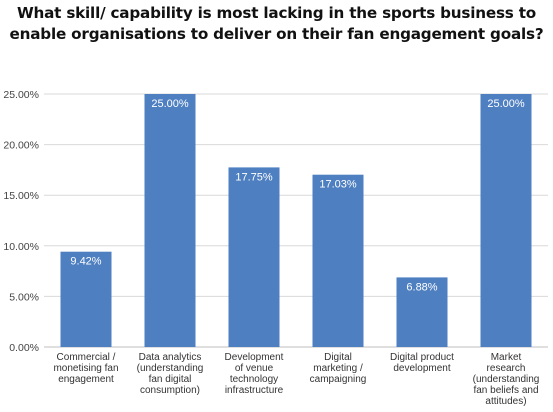 The width and height of the screenshot is (553, 412). What do you see at coordinates (21, 247) in the screenshot?
I see `y-tick-label: 10.00%` at bounding box center [21, 247].